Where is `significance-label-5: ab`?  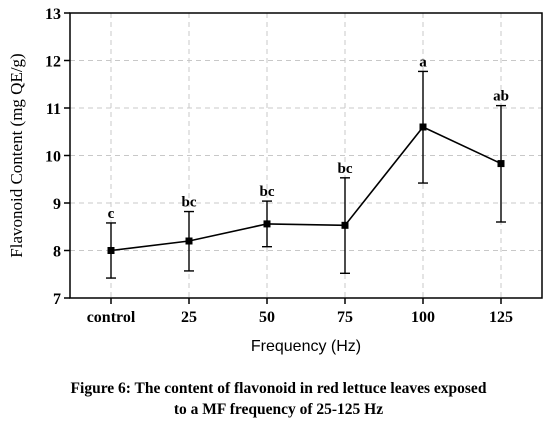 significance-label-5: ab is located at coordinates (501, 97).